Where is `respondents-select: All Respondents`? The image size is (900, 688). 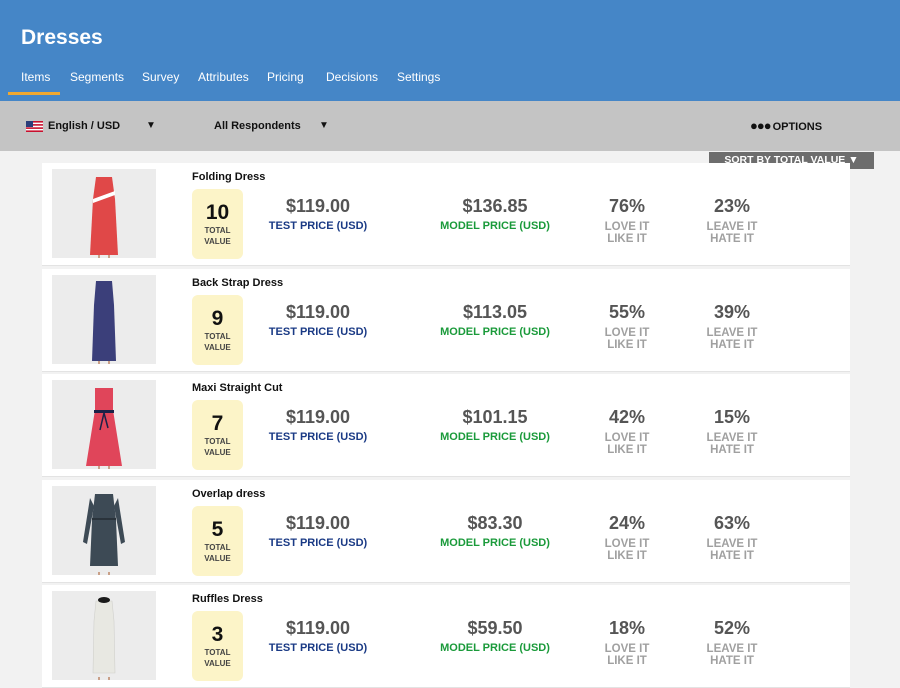
respondents-select: All Respondents is located at coordinates (257, 126).